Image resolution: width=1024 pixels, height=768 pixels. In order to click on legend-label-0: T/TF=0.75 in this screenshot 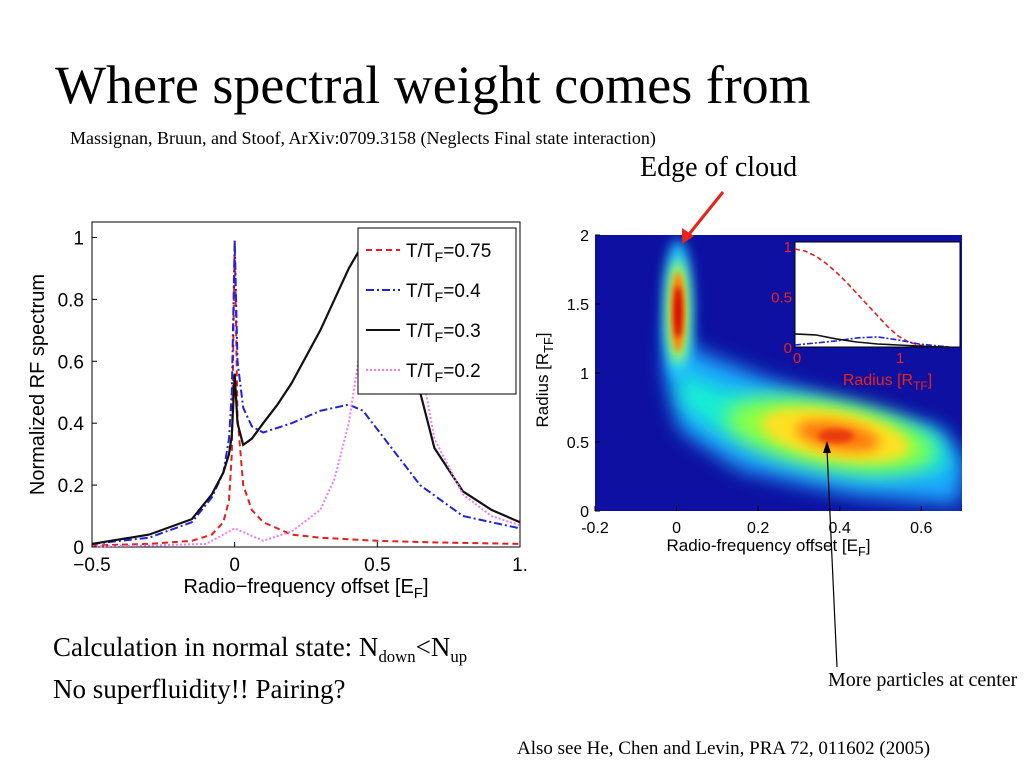, I will do `click(448, 253)`.